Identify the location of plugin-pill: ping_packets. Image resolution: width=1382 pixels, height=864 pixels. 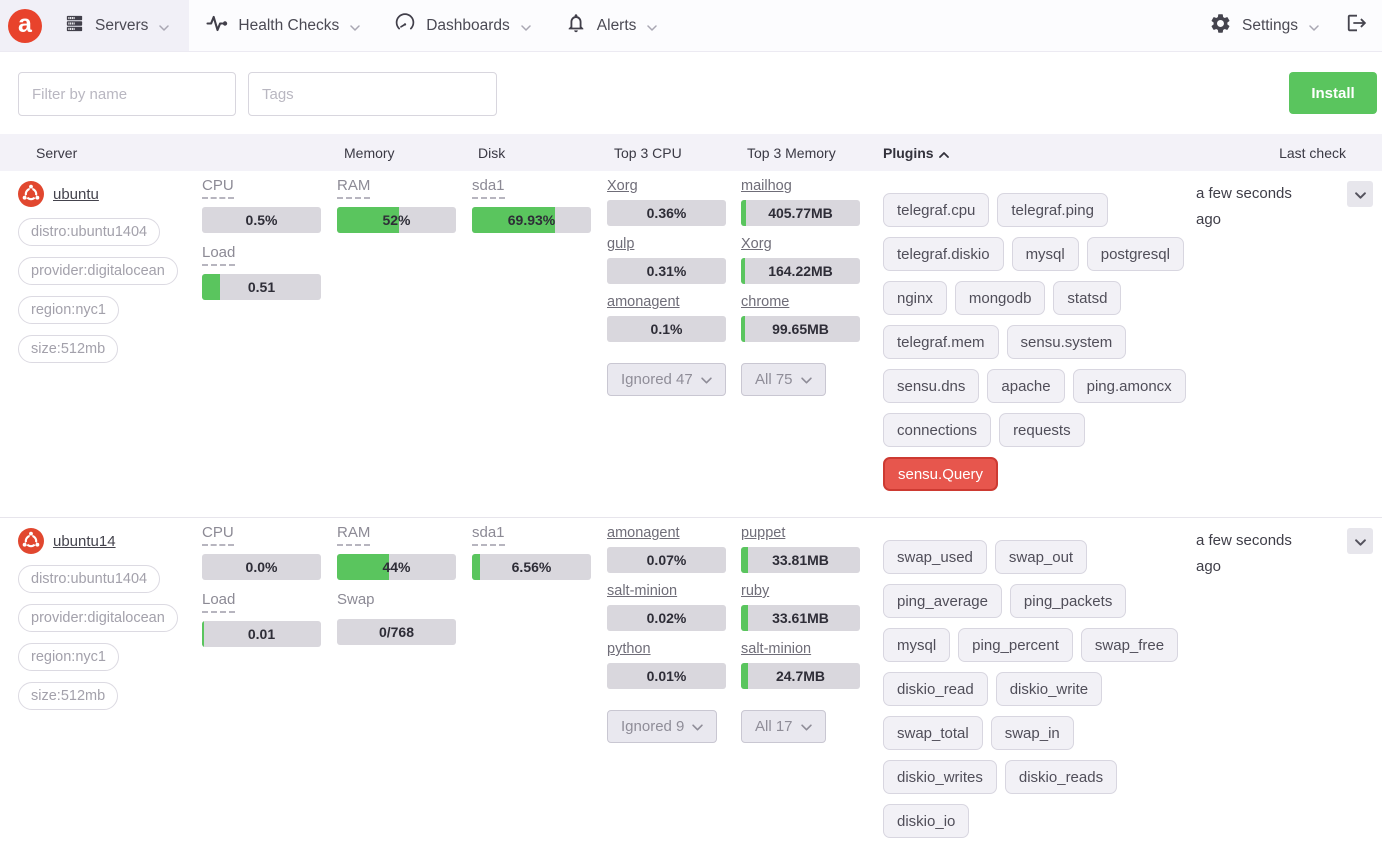
(1068, 601).